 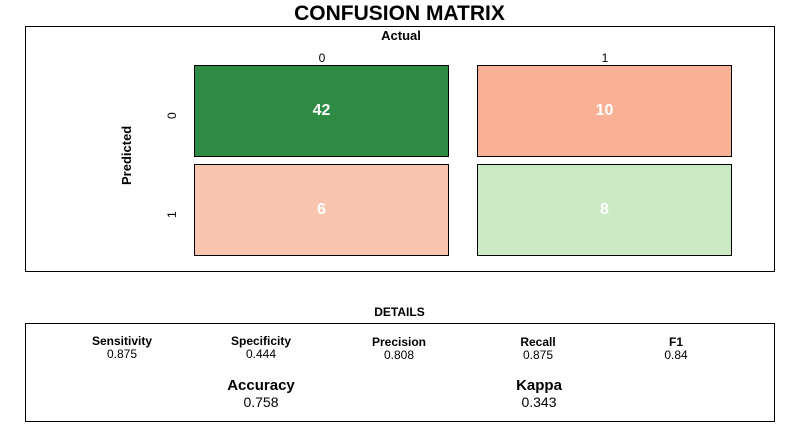 I want to click on y-tick-0: 0, so click(x=172, y=115).